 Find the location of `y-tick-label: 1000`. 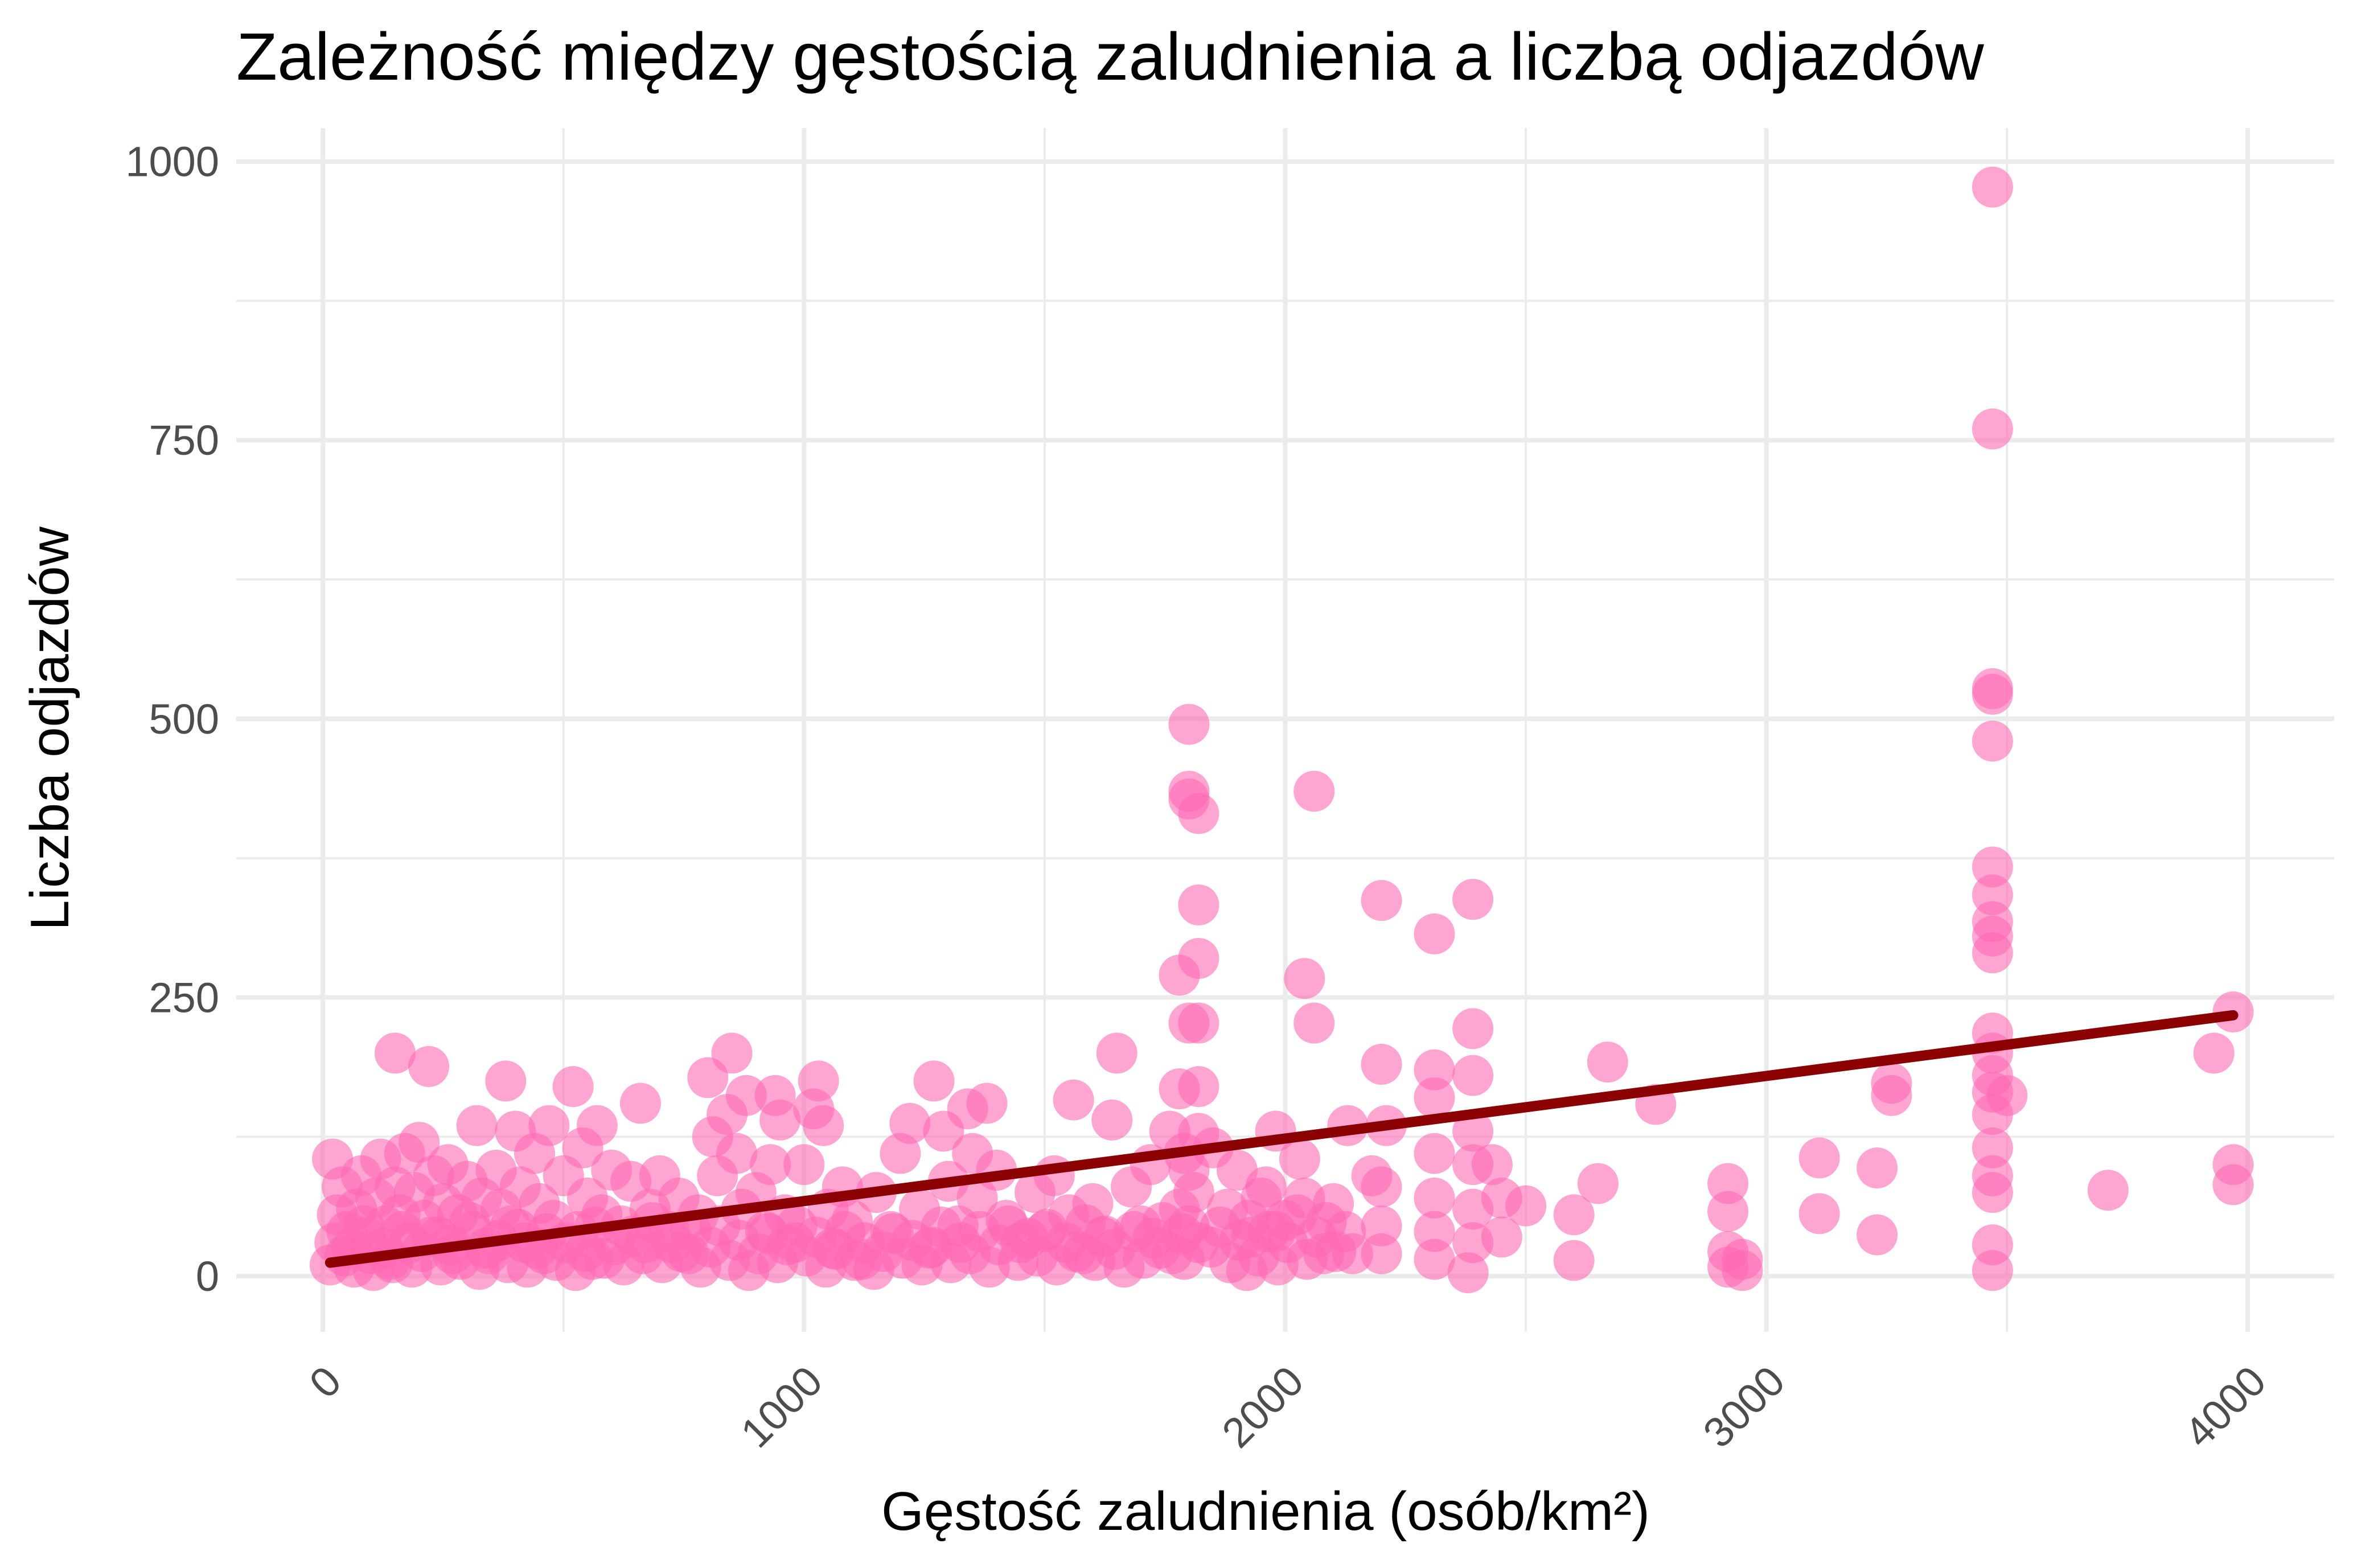

y-tick-label: 1000 is located at coordinates (172, 162).